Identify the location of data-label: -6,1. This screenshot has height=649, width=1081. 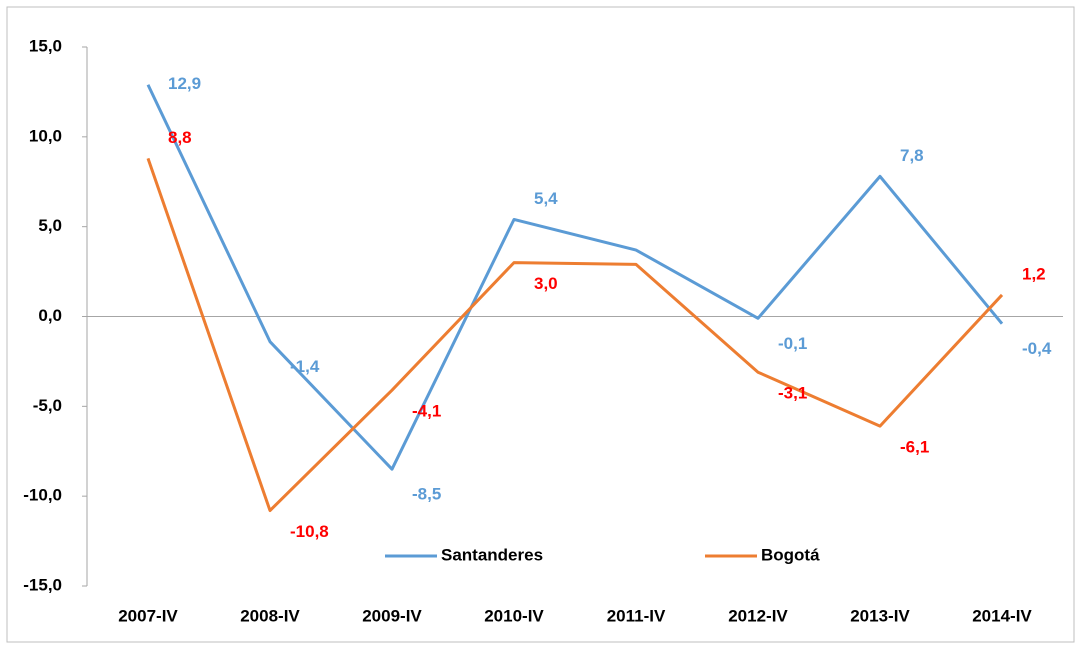
(914, 447).